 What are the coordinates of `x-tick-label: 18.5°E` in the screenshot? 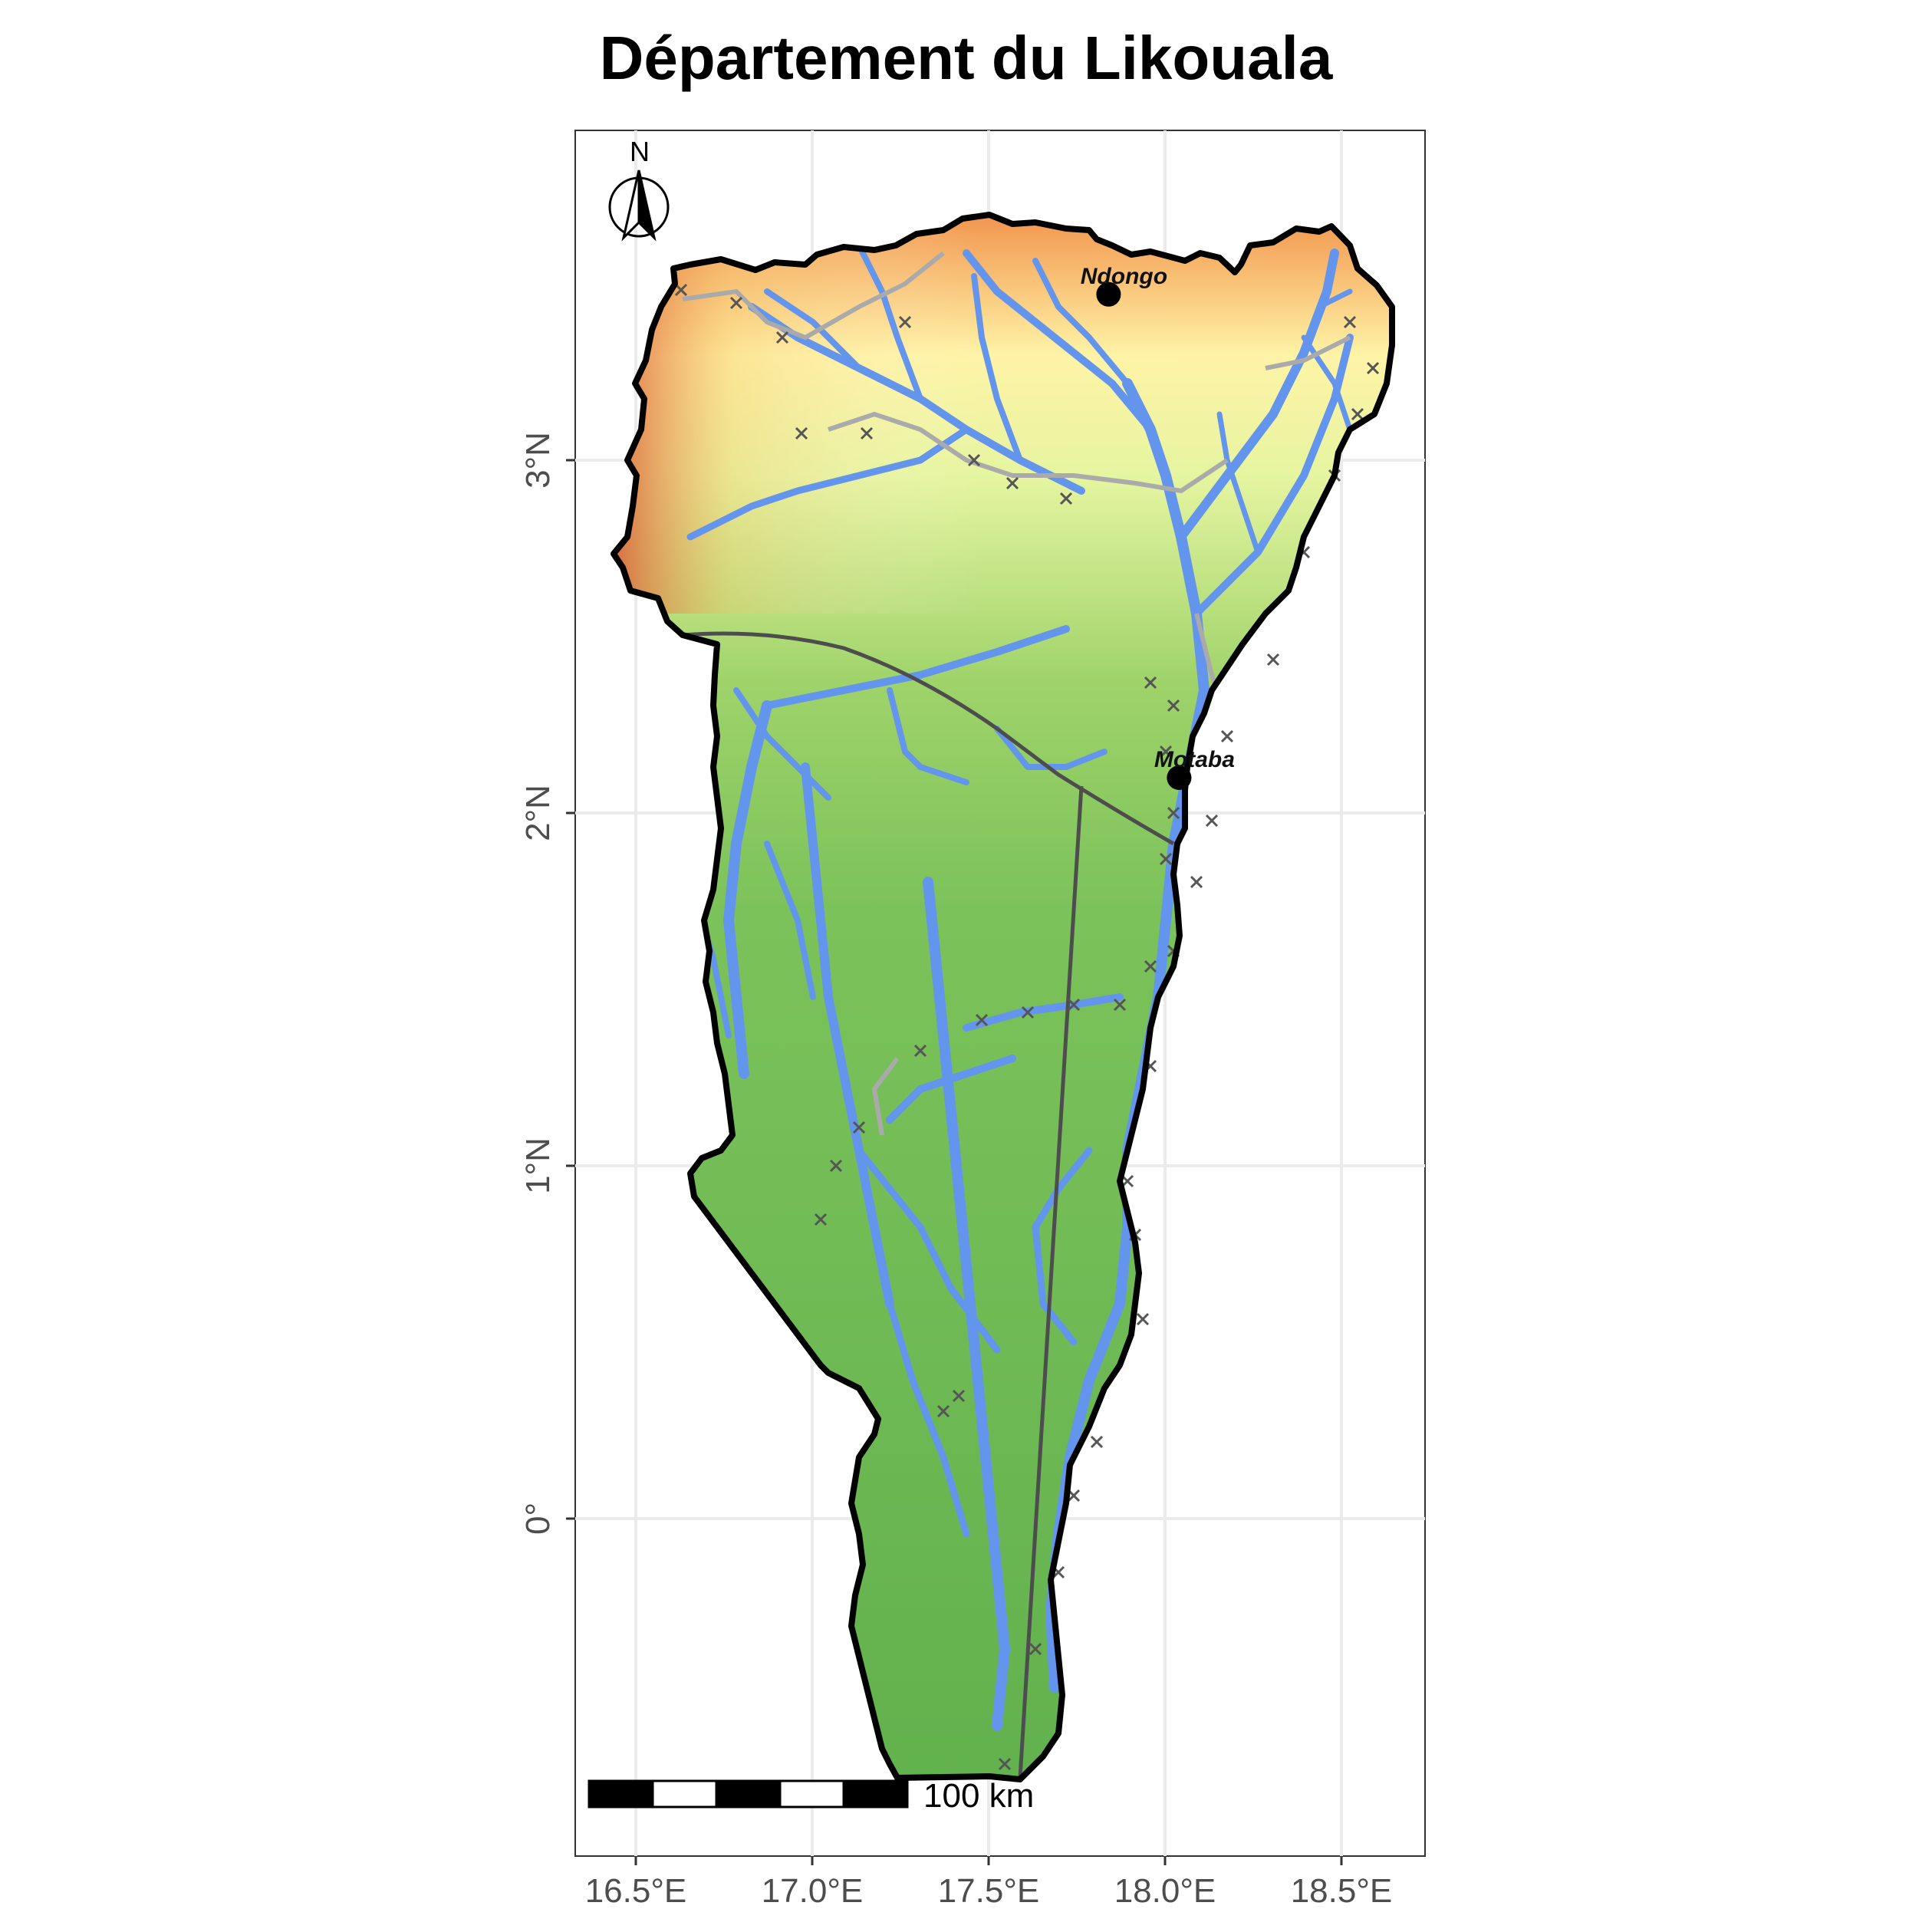 It's located at (1342, 1891).